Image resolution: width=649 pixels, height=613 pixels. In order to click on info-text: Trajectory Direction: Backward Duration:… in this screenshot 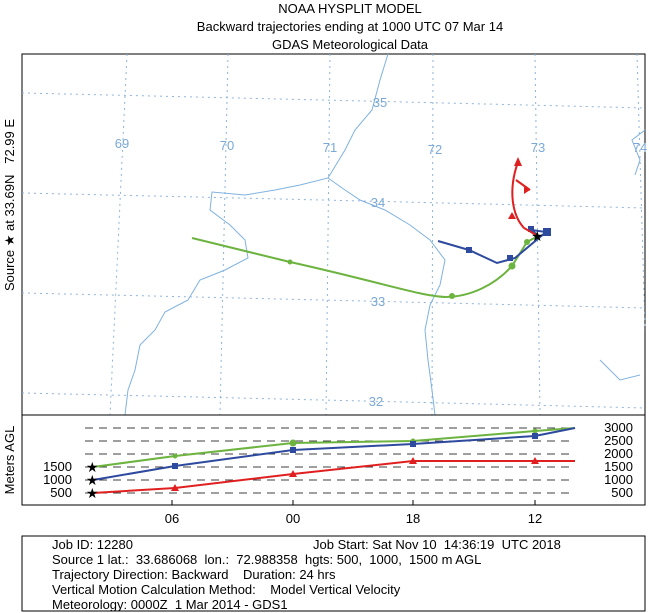, I will do `click(194, 574)`.